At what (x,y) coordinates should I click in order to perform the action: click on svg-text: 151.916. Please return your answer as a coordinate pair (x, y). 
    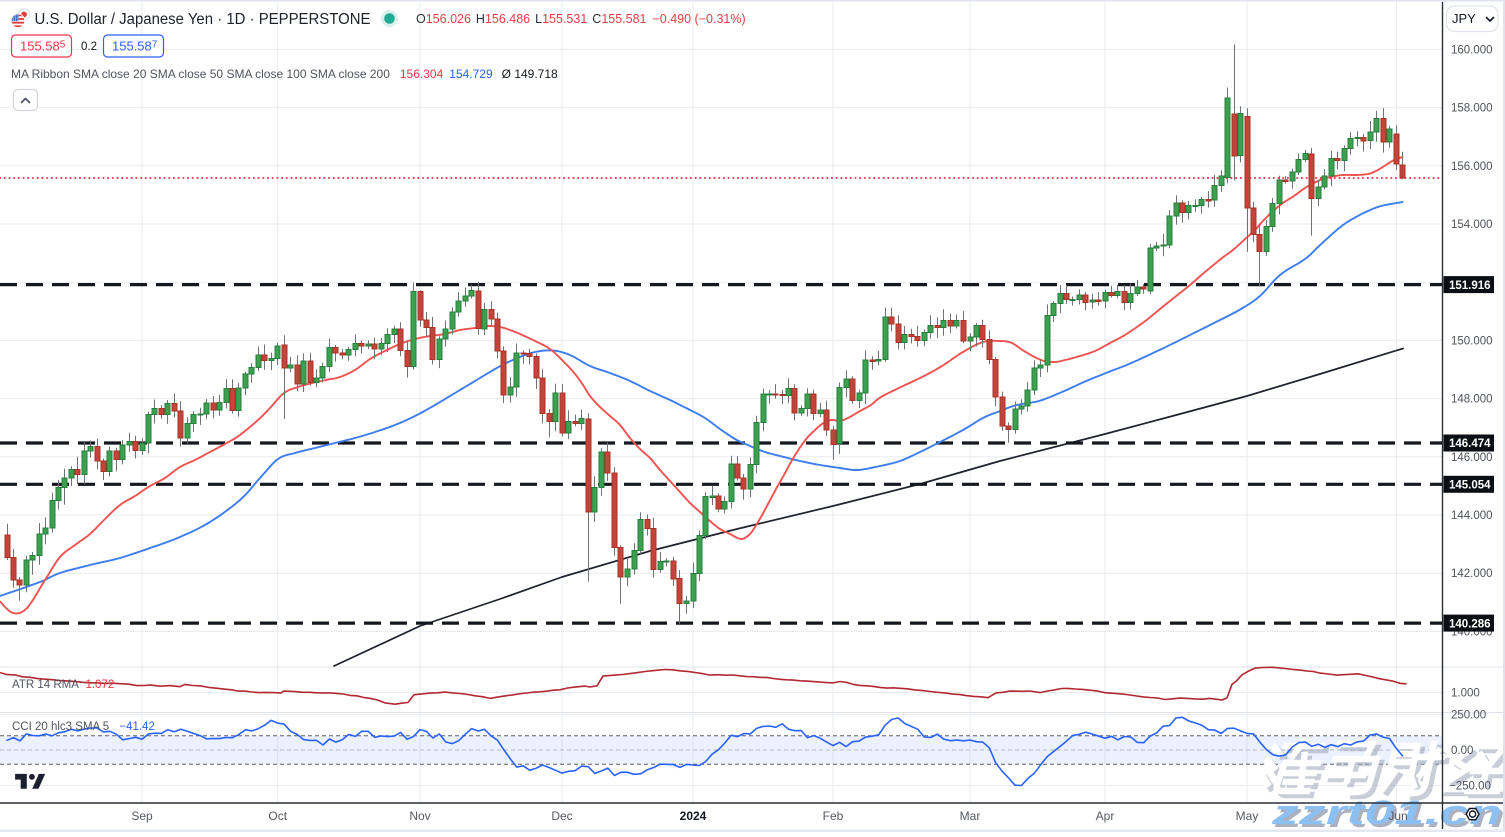
    Looking at the image, I should click on (1470, 286).